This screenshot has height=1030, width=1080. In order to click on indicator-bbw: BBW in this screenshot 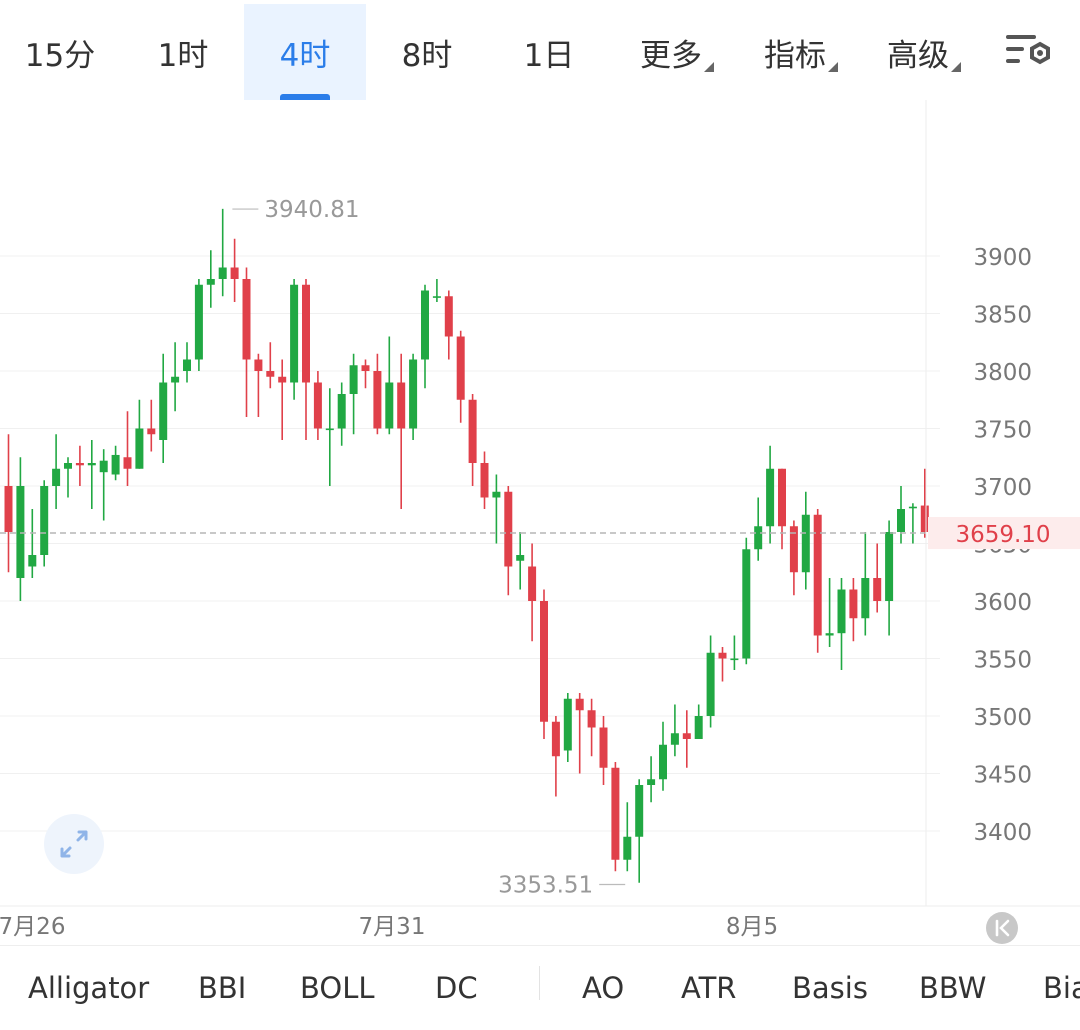, I will do `click(952, 988)`.